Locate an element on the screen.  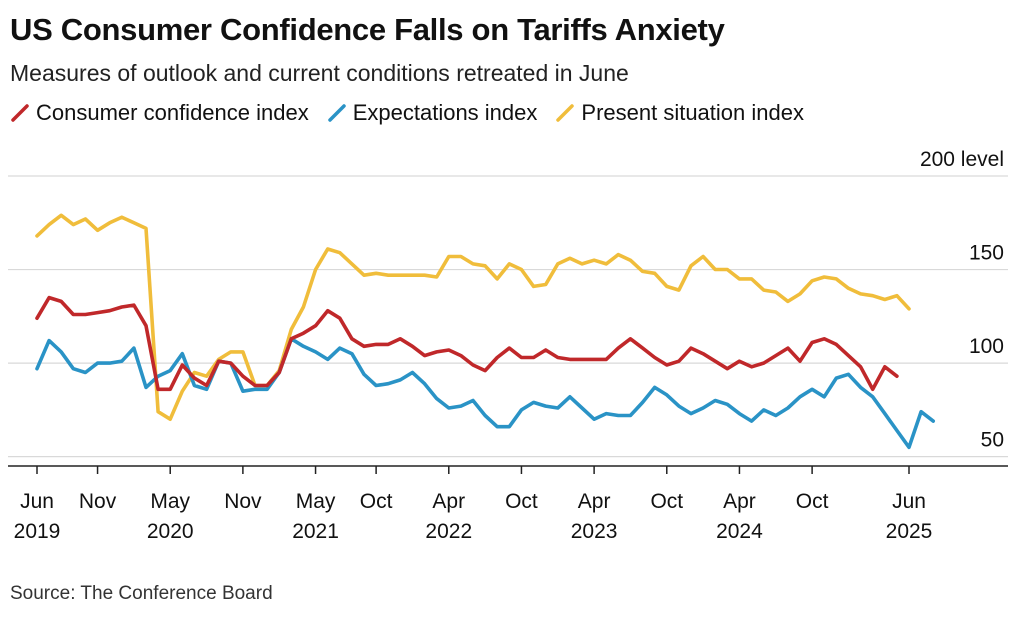
legend-item-expectations: Expectations index is located at coordinates (432, 113).